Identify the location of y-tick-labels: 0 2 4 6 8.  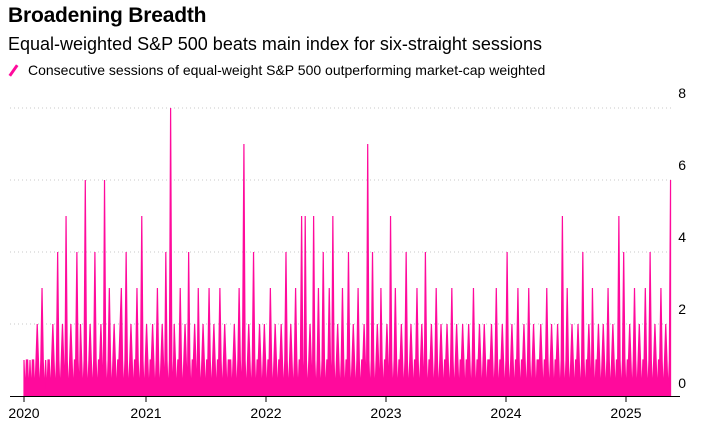
(682, 238).